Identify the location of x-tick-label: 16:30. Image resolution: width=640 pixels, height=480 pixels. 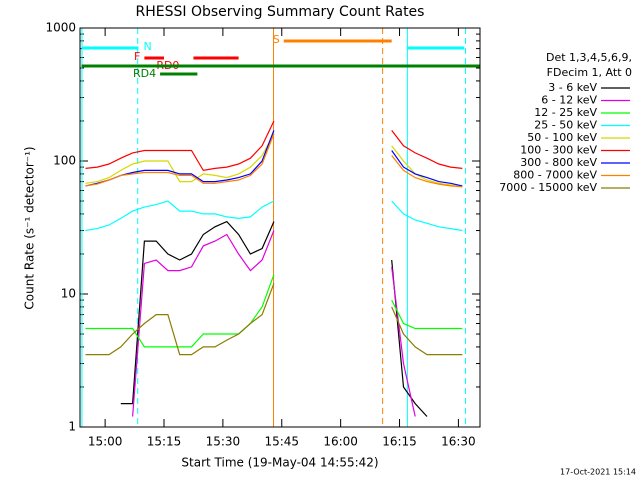
(458, 442).